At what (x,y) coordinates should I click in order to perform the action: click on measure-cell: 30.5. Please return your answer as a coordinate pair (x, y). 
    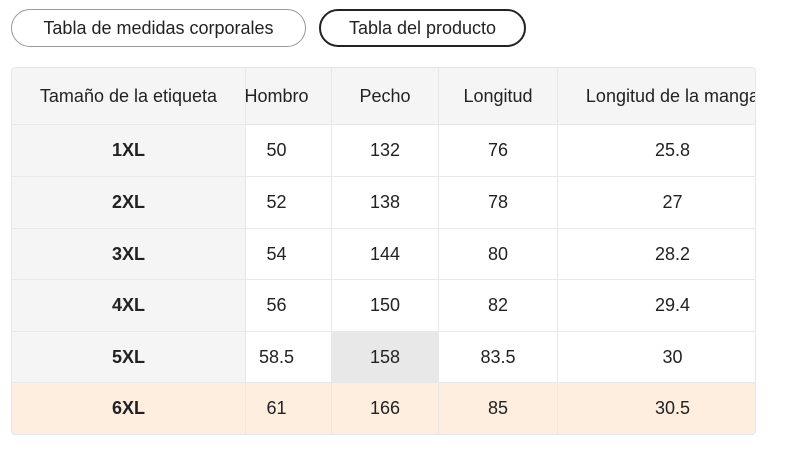
    Looking at the image, I should click on (656, 408).